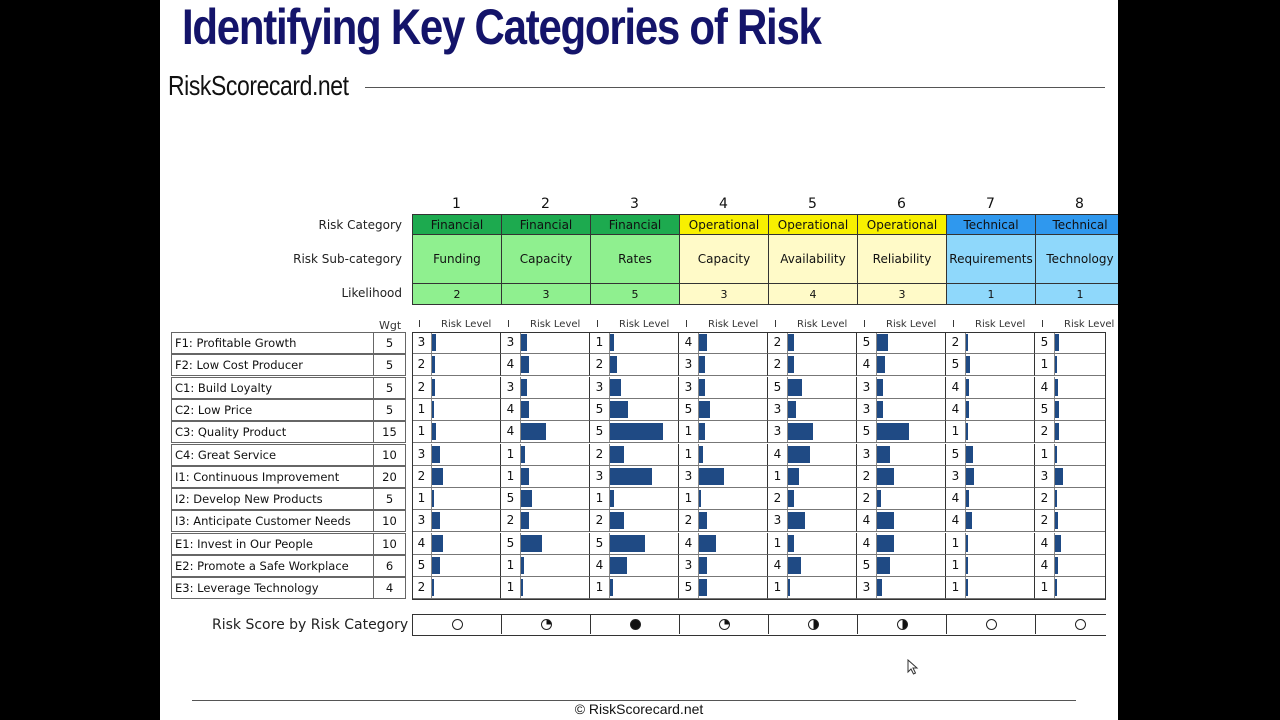 The width and height of the screenshot is (1280, 720). I want to click on impact-value: 4, so click(511, 409).